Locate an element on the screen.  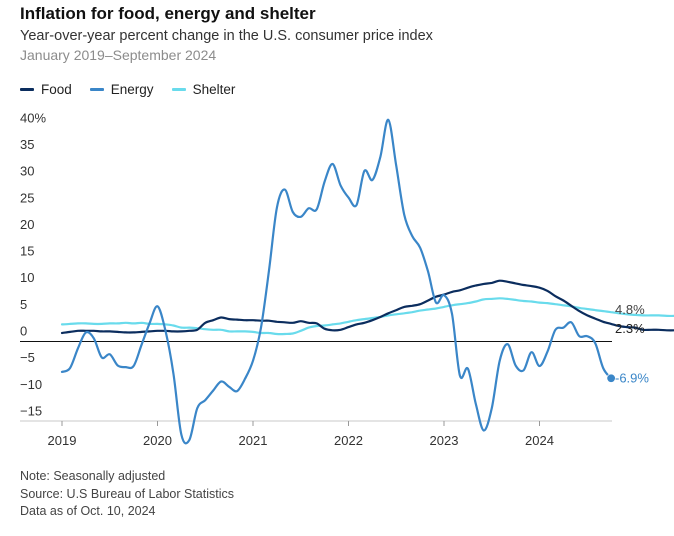
legend-label-shelter: Shelter is located at coordinates (214, 89).